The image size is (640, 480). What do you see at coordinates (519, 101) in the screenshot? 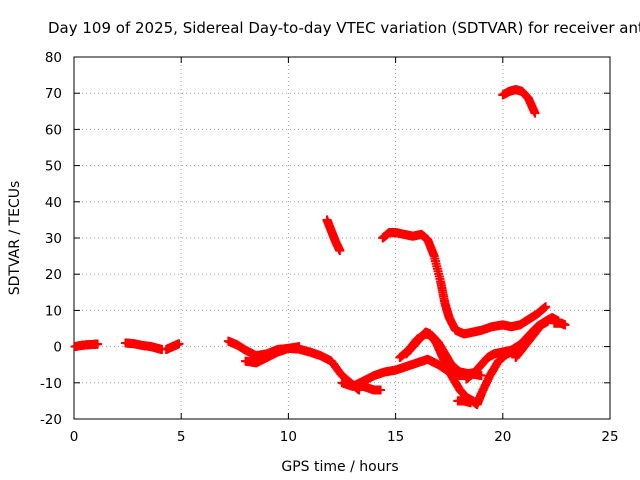
I see `series-s16` at bounding box center [519, 101].